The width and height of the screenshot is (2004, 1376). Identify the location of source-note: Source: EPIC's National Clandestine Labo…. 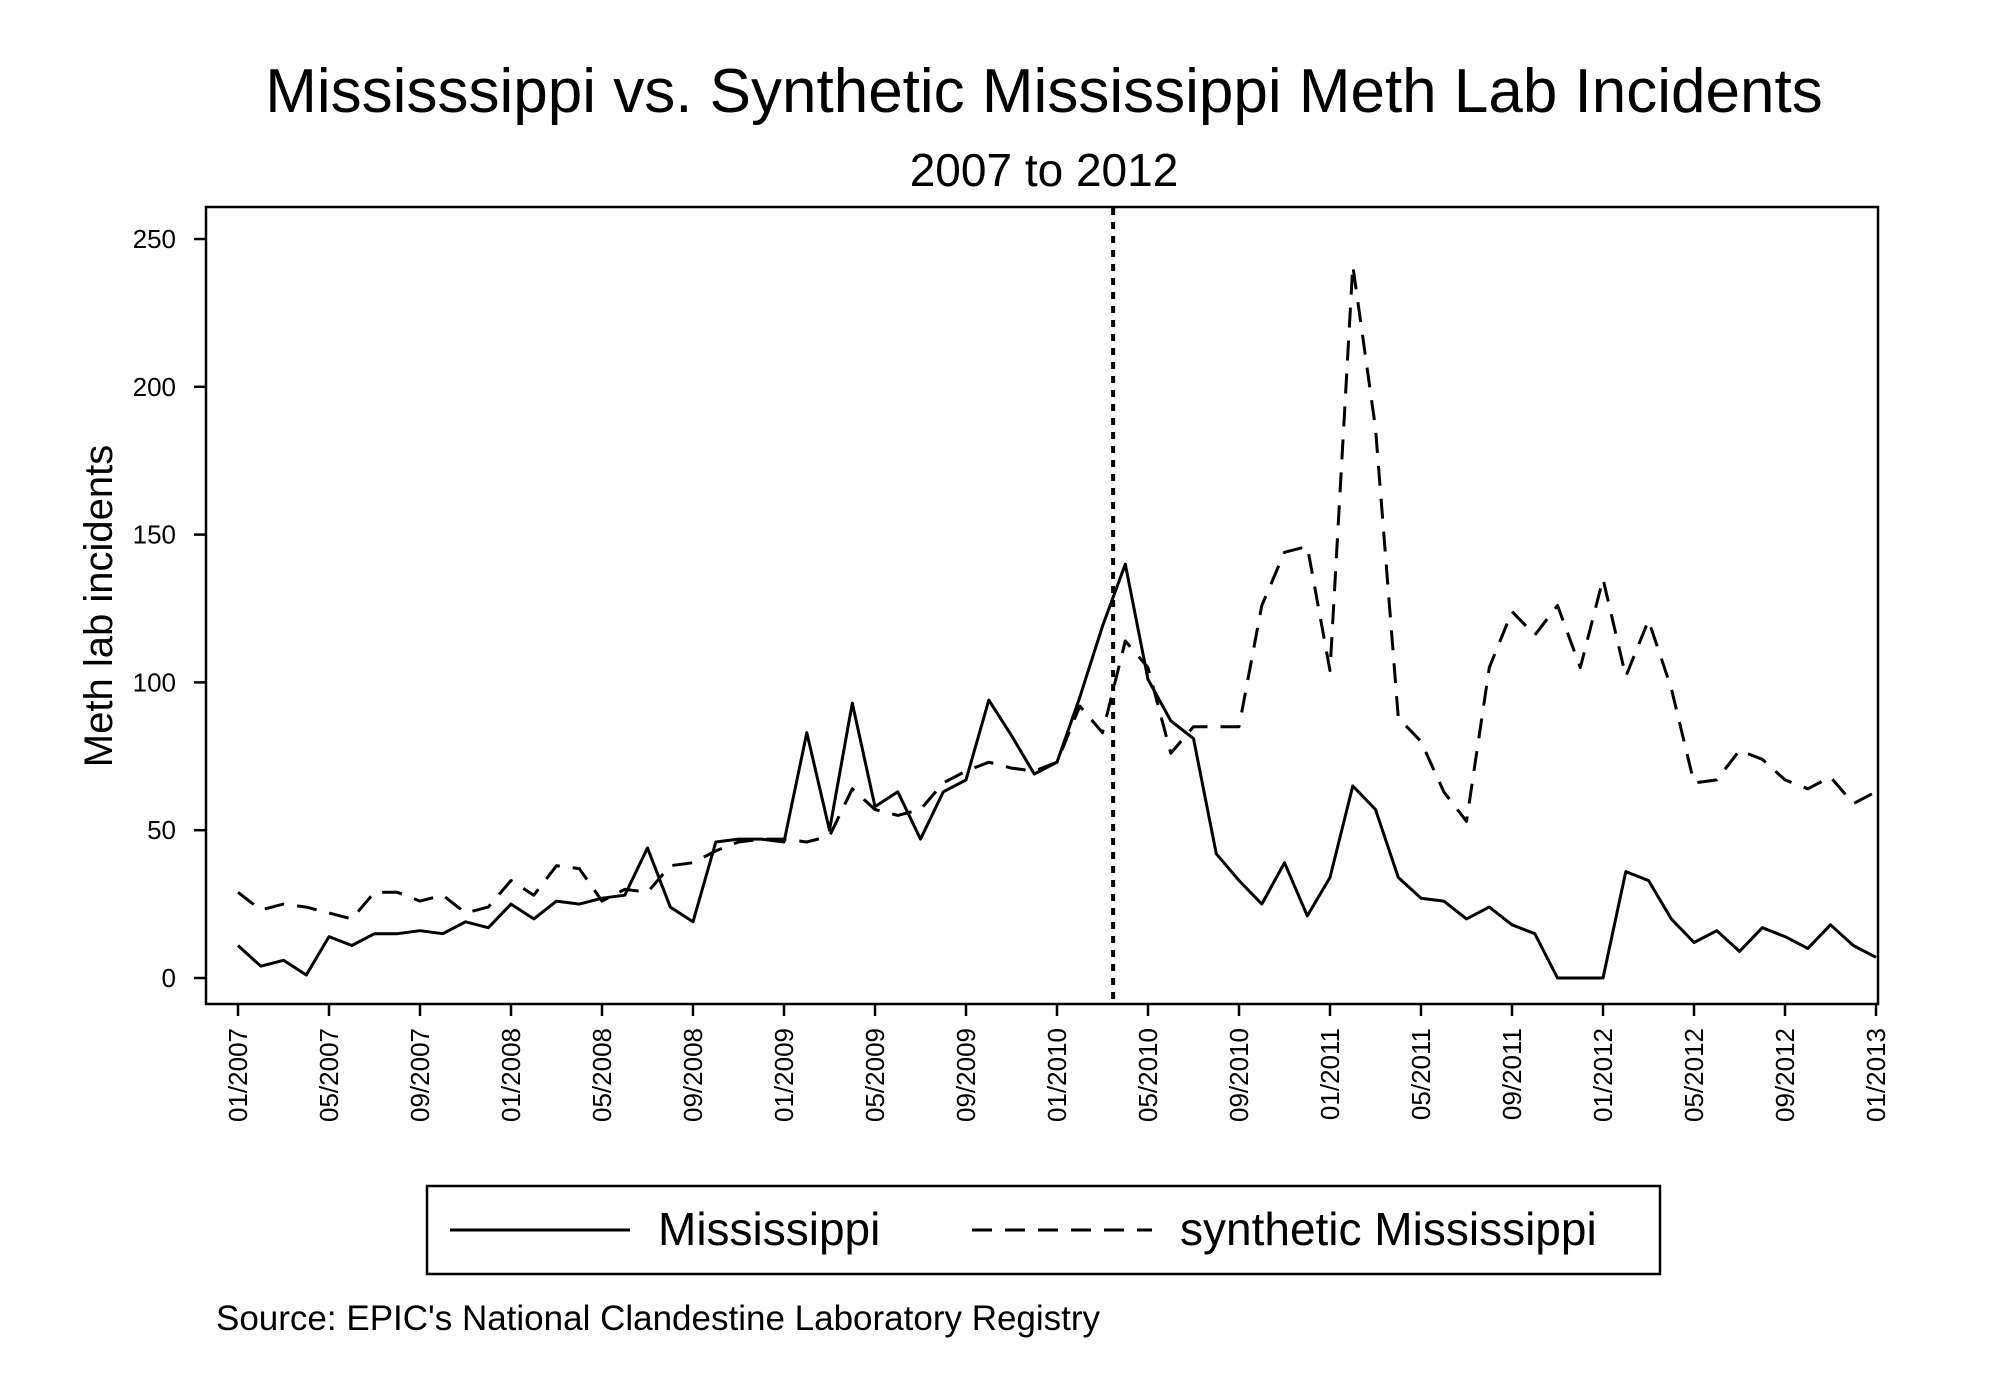
(658, 1318).